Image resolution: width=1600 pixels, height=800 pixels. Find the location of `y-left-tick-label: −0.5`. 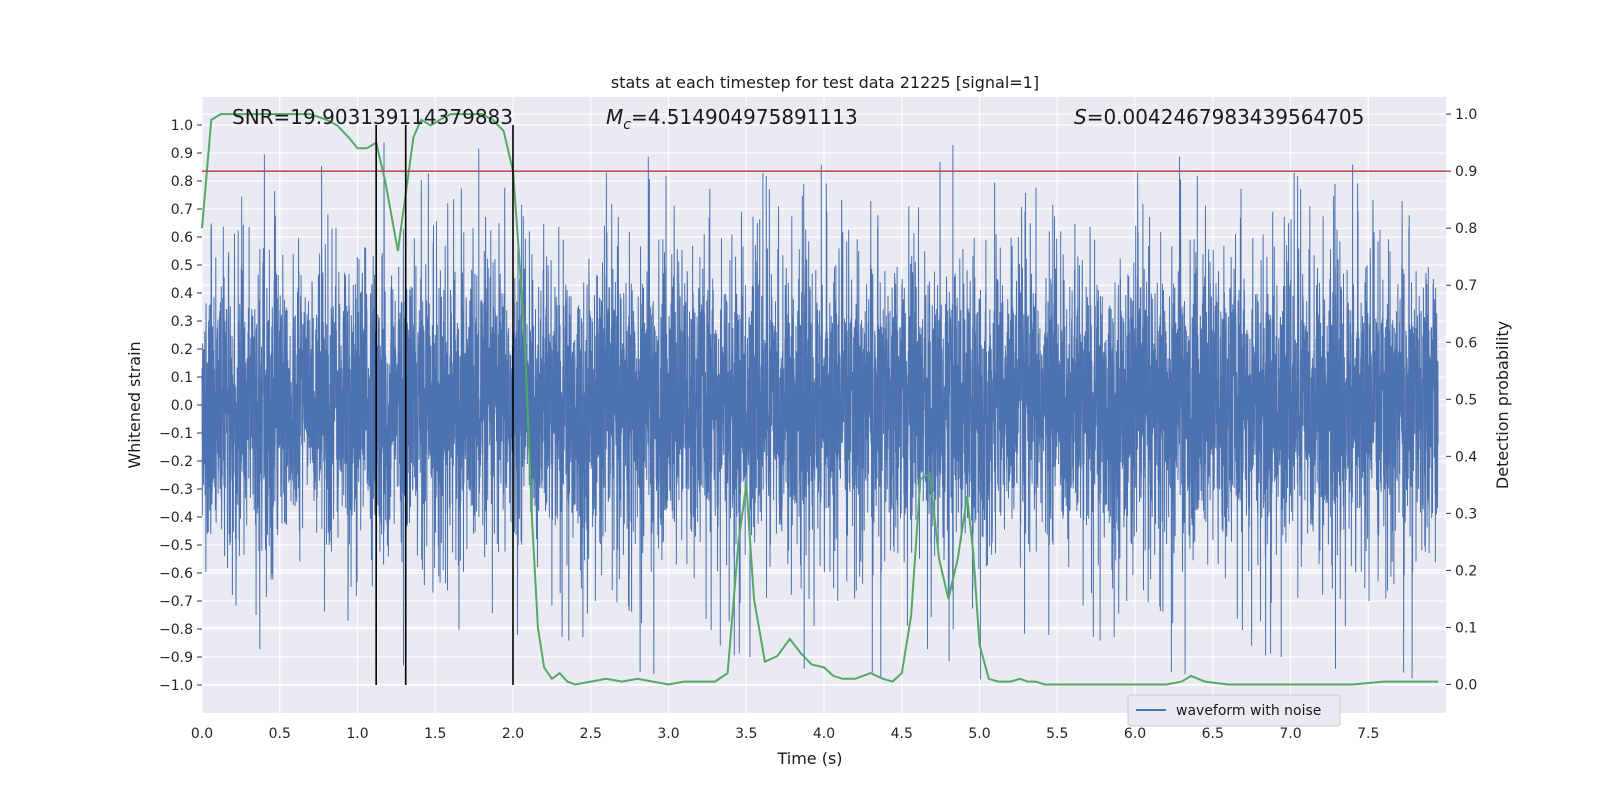

y-left-tick-label: −0.5 is located at coordinates (176, 546).